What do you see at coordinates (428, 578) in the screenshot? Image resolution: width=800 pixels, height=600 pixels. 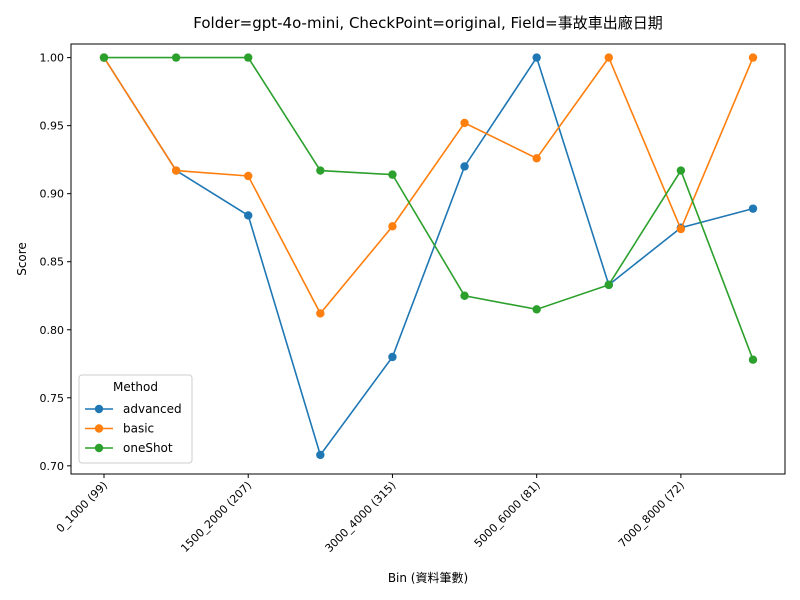 I see `x-axis-label: Bin (資料筆數)` at bounding box center [428, 578].